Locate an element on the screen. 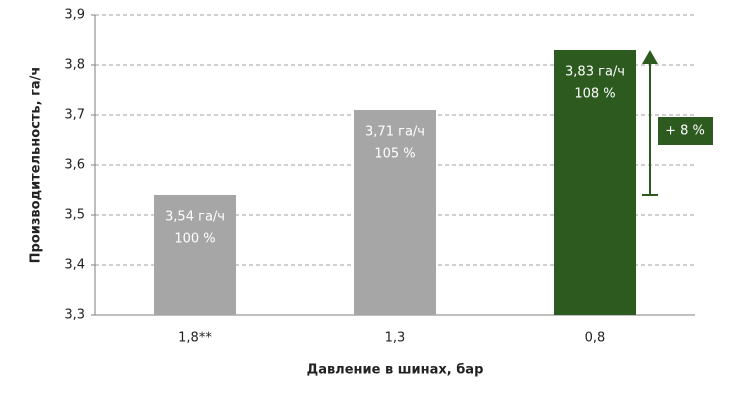 The height and width of the screenshot is (410, 735). y-tick-label: 3,4 is located at coordinates (74, 265).